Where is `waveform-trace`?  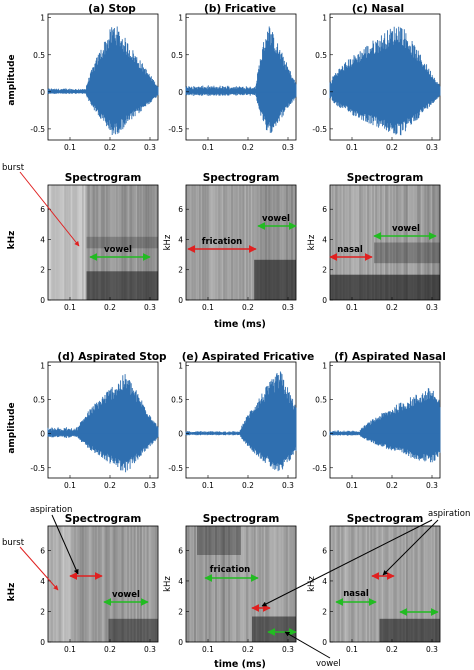
waveform-trace is located at coordinates (241, 79).